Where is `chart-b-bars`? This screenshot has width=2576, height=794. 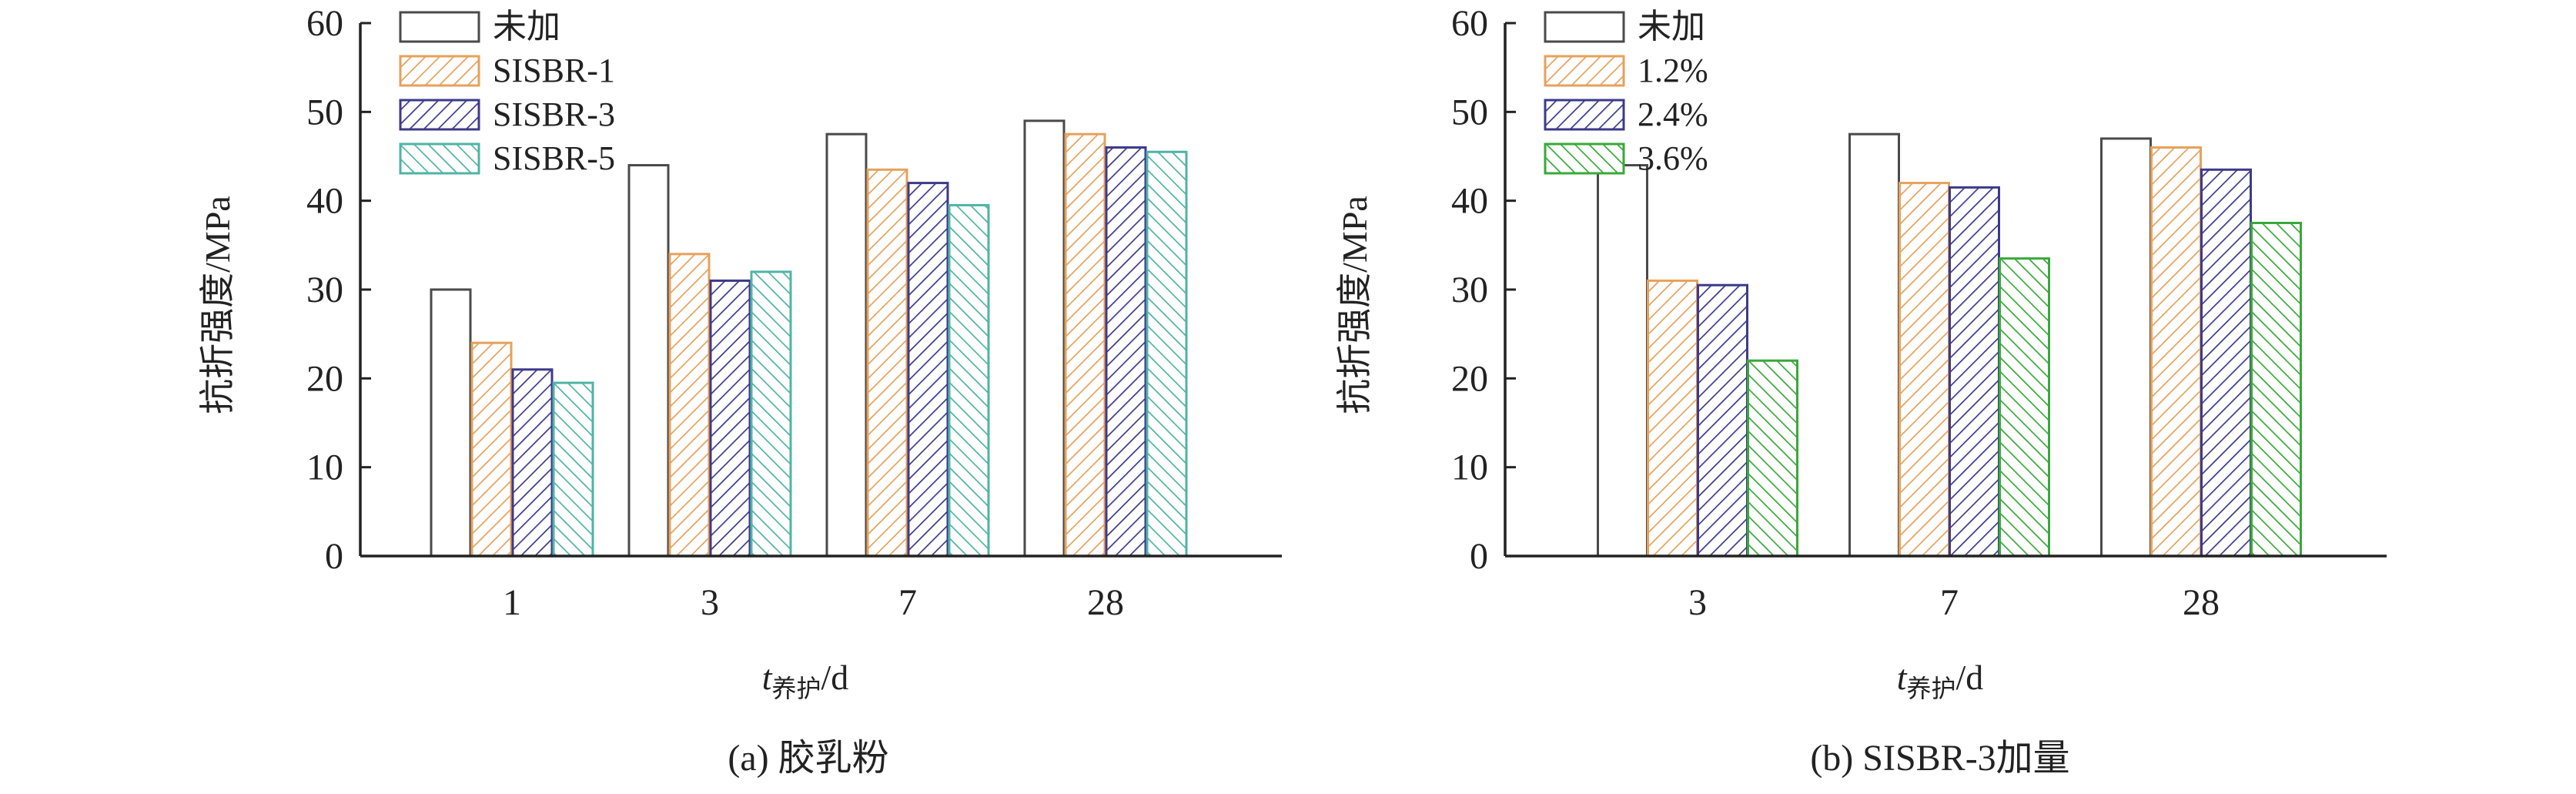
chart-b-bars is located at coordinates (1950, 345).